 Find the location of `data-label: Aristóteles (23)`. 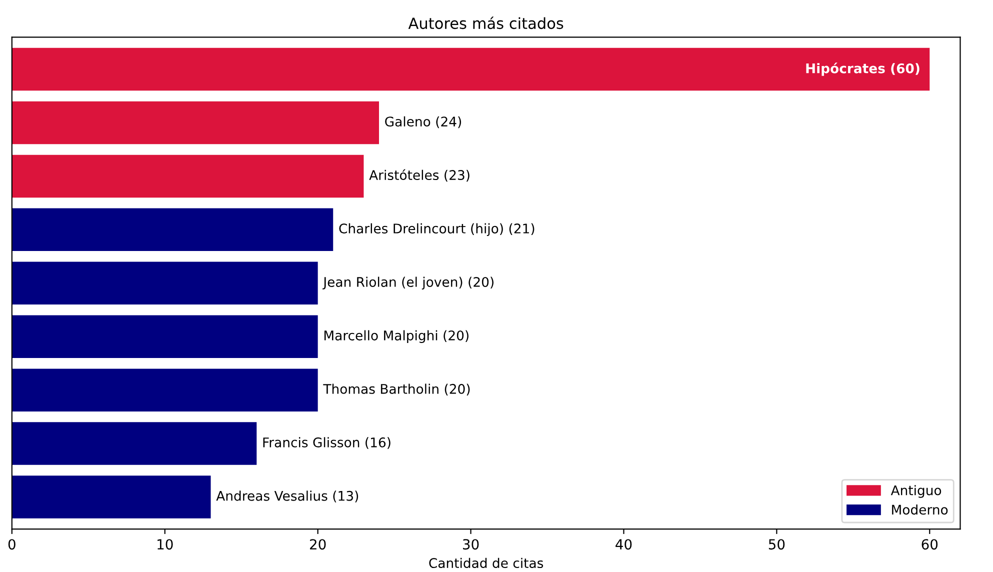

data-label: Aristóteles (23) is located at coordinates (419, 175).